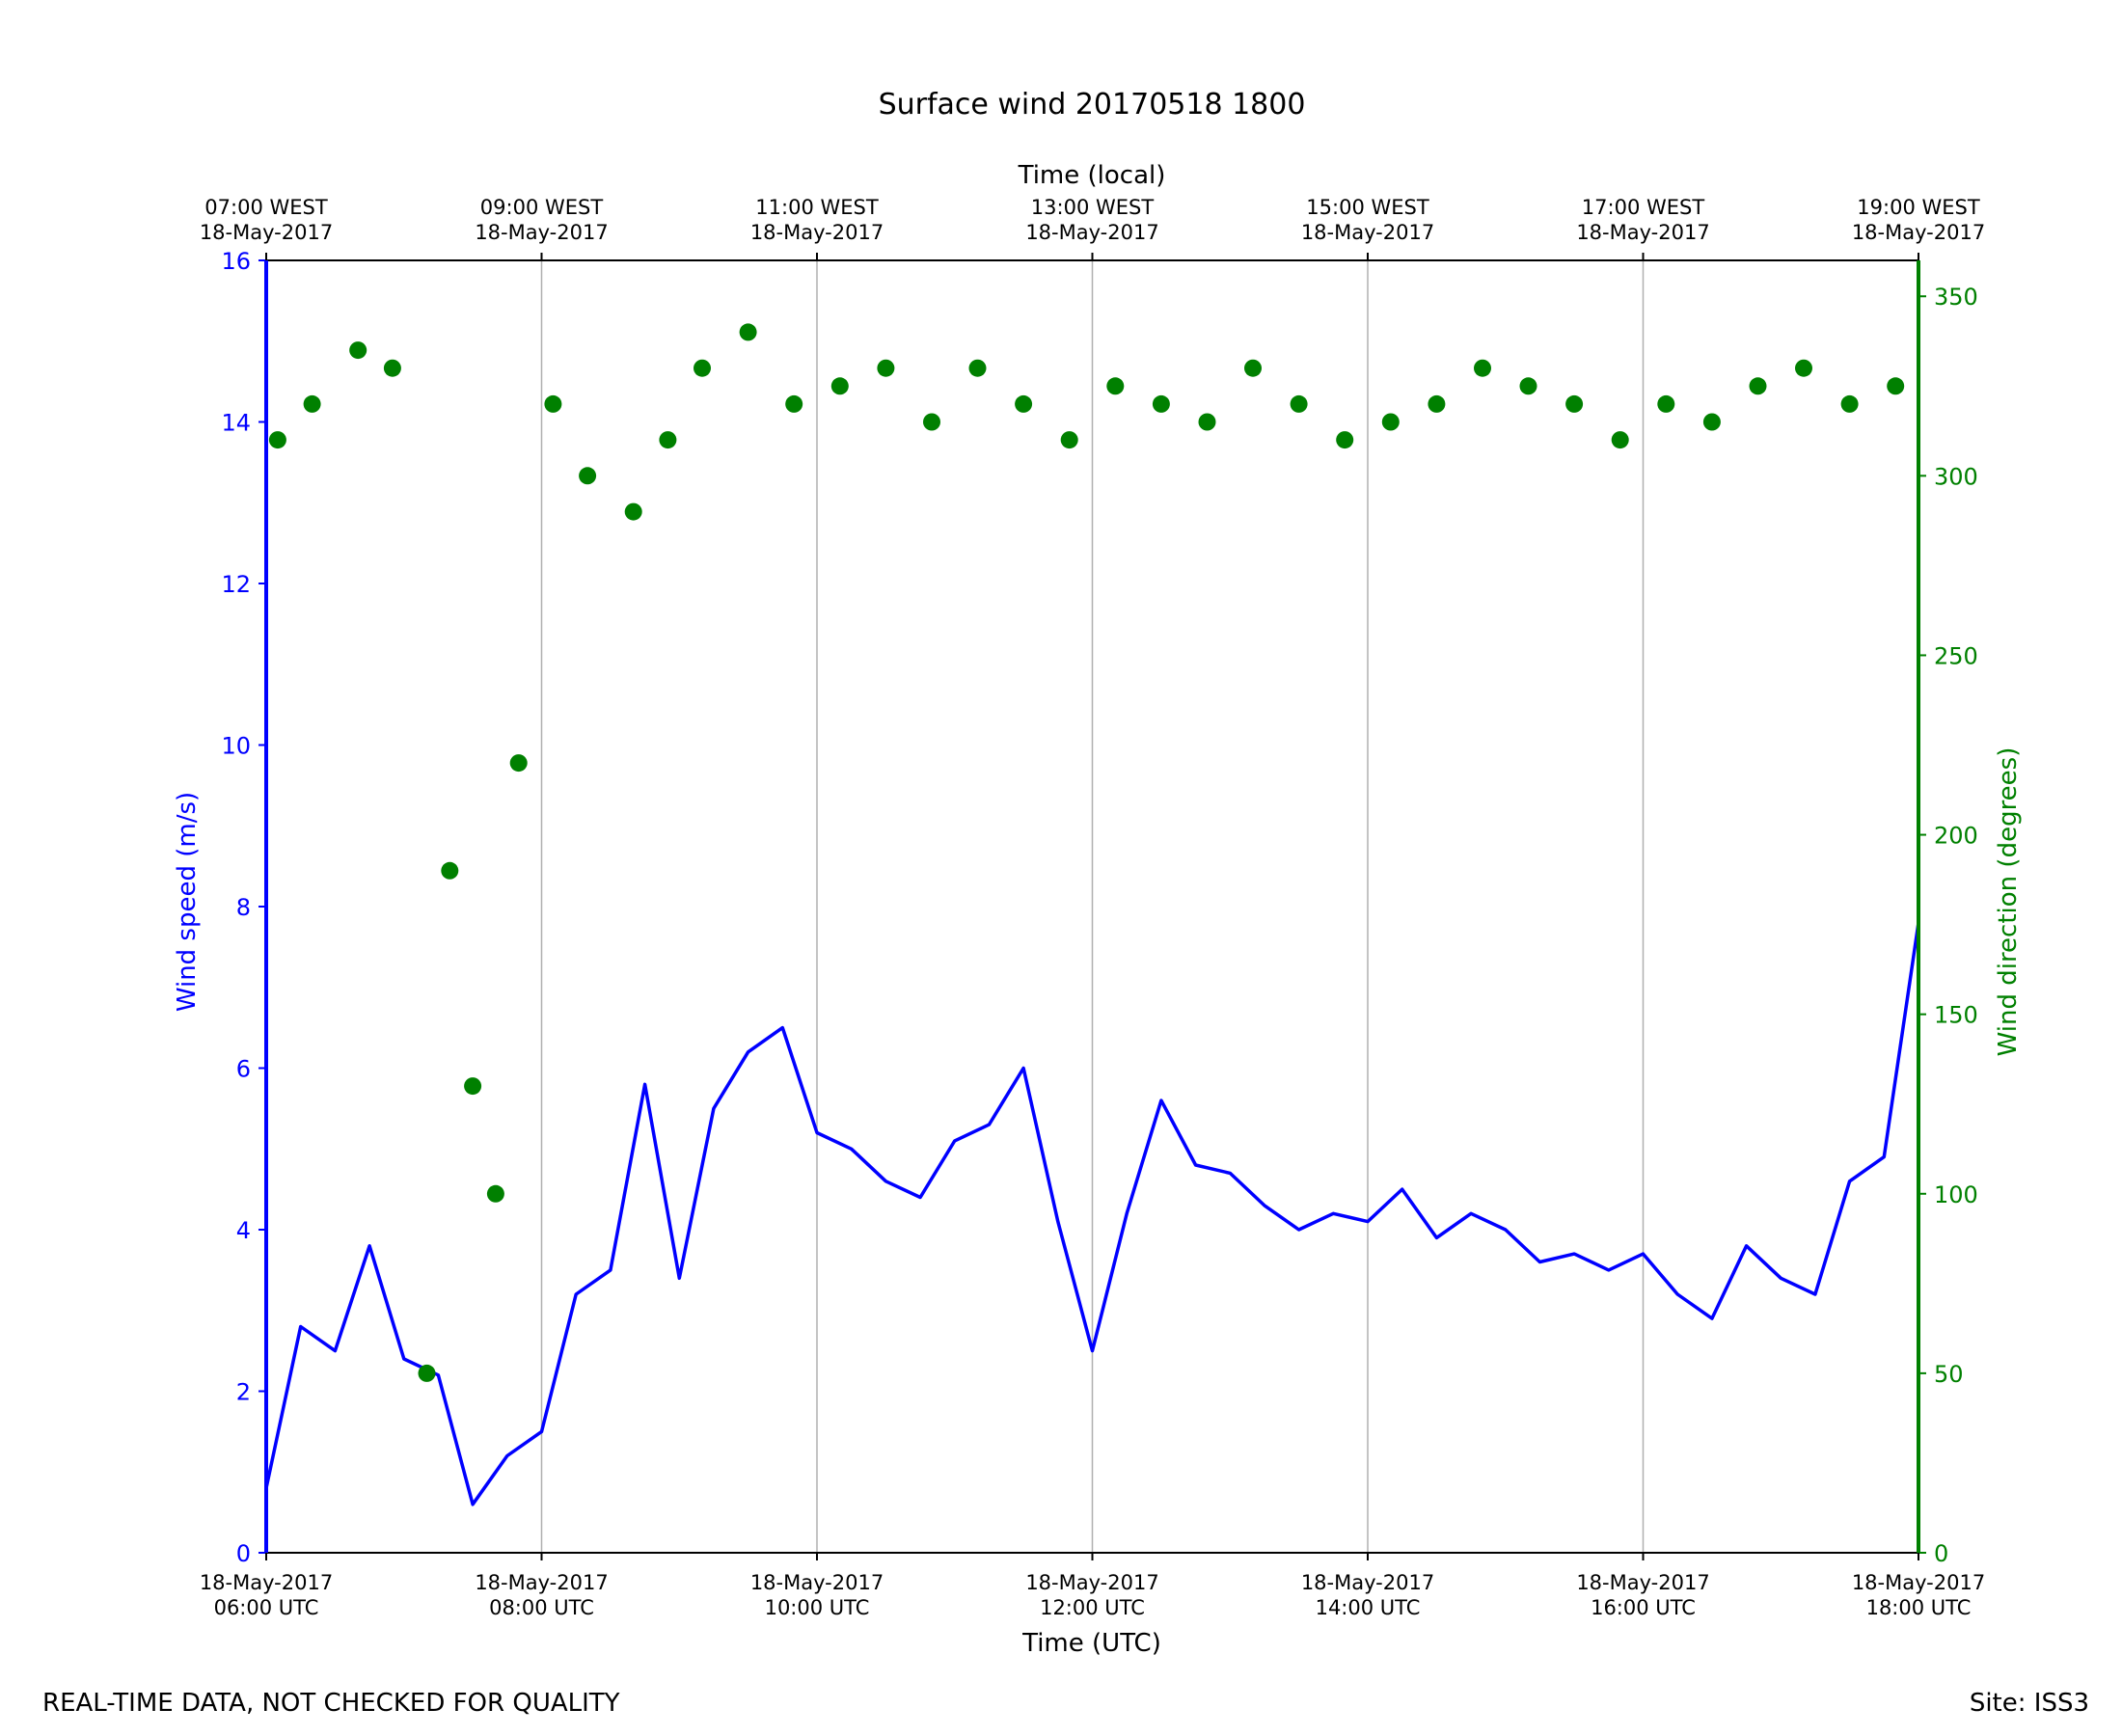 The image size is (2122, 1736). I want to click on right-axis-tick-label: 0, so click(1941, 1553).